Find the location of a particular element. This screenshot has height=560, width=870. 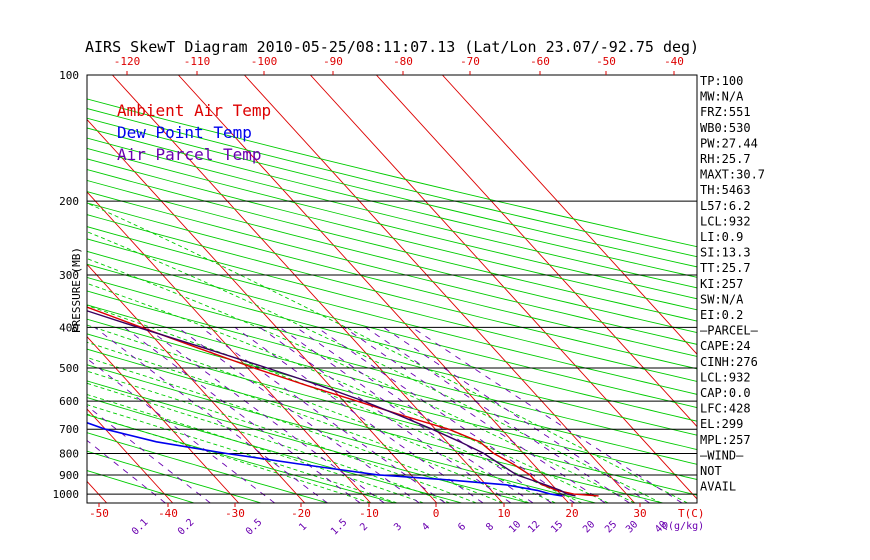

pressure-tick-label: 400 is located at coordinates (69, 327).